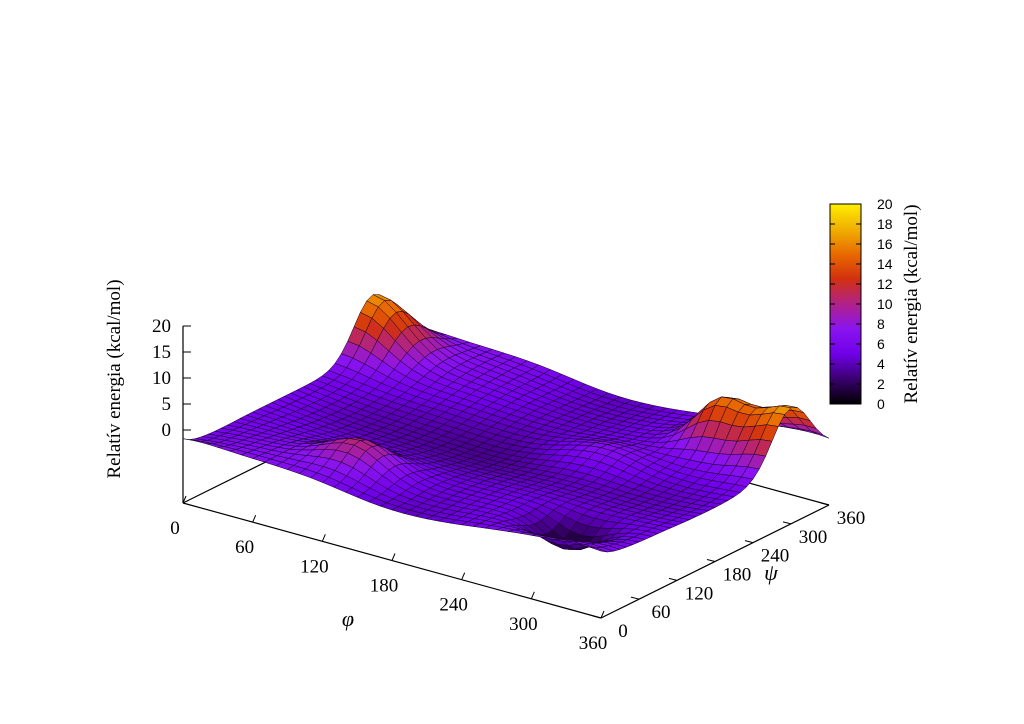 The width and height of the screenshot is (1024, 724). Describe the element at coordinates (881, 324) in the screenshot. I see `colorbar-tick-label: 8` at that location.